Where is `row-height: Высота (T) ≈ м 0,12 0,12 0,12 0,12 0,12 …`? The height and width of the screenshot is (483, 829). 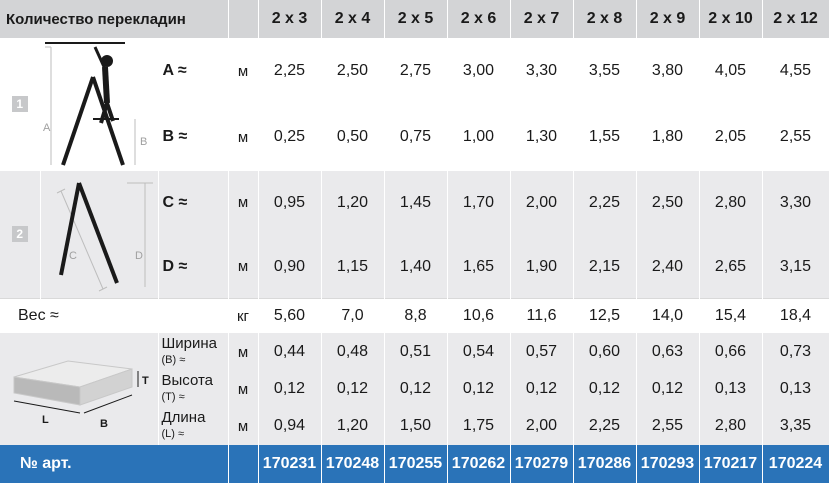
row-height: Высота (T) ≈ м 0,12 0,12 0,12 0,12 0,12 … is located at coordinates (414, 389).